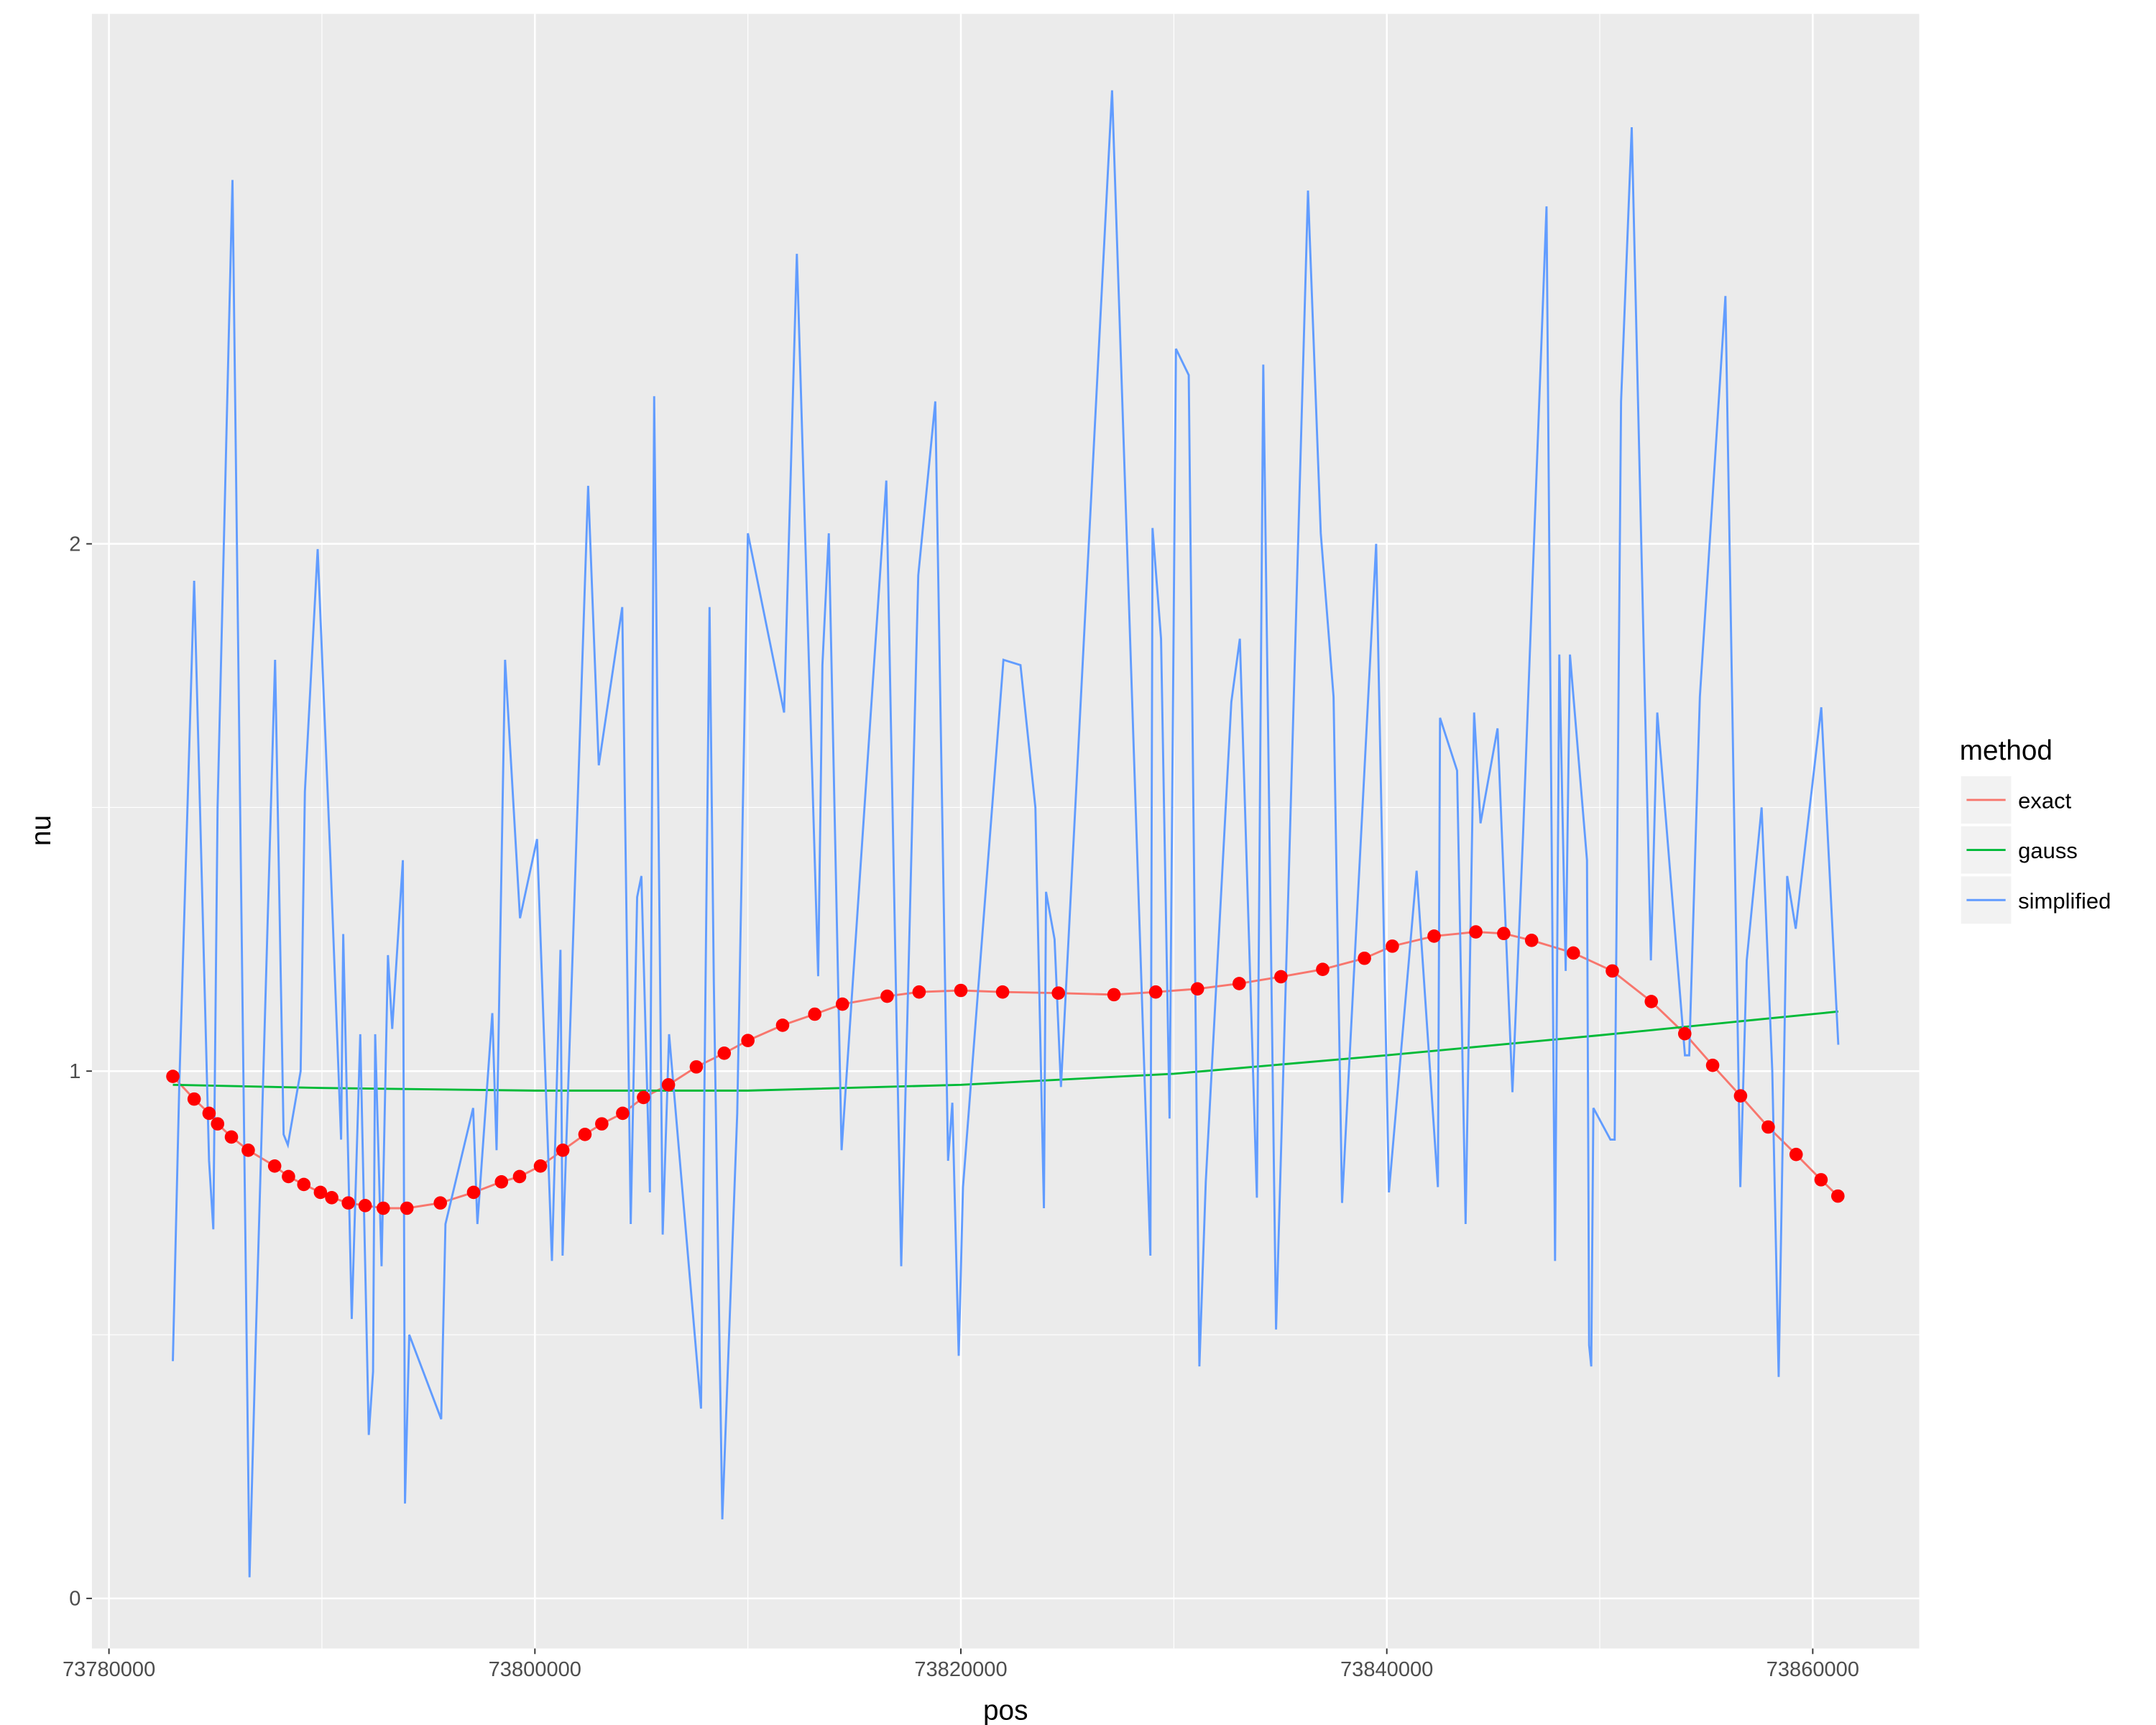 The width and height of the screenshot is (2156, 1725). What do you see at coordinates (1812, 1669) in the screenshot?
I see `x-tick-label: 73860000` at bounding box center [1812, 1669].